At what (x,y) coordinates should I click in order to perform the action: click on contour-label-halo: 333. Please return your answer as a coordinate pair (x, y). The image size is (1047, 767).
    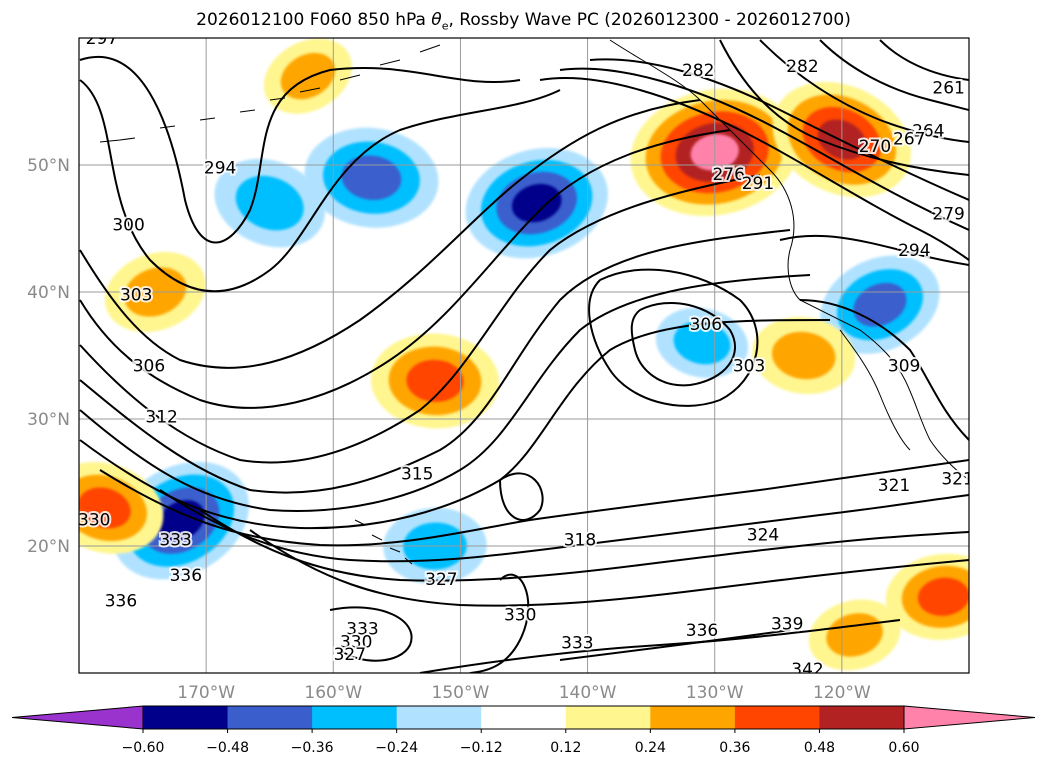
    Looking at the image, I should click on (577, 644).